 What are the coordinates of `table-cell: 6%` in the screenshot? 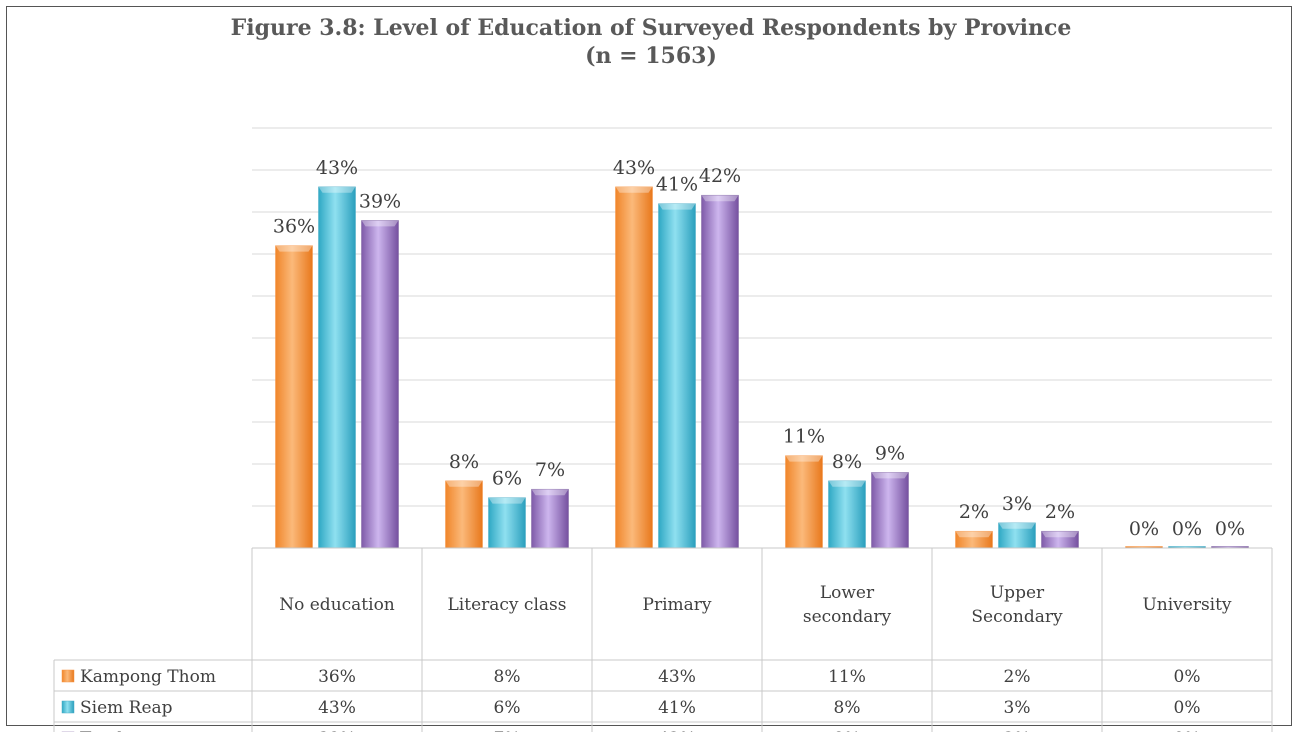 It's located at (507, 708).